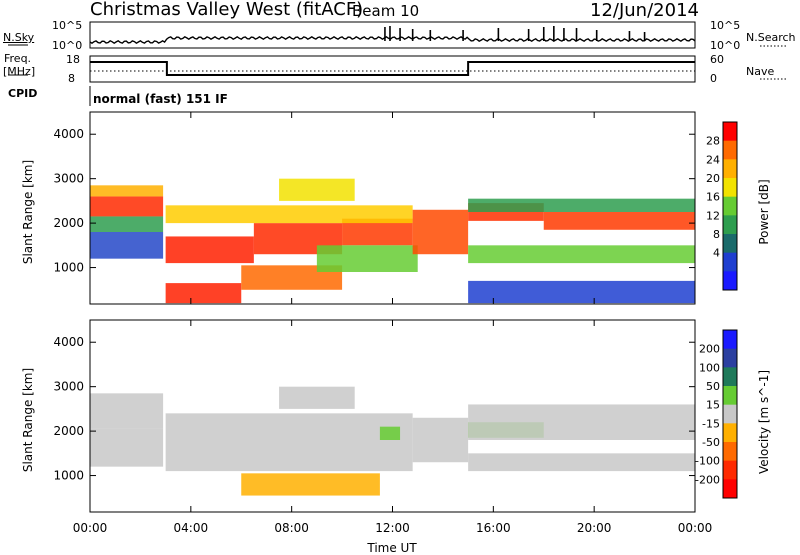  I want to click on nsky-tick-bottom: 10^0, so click(67, 45).